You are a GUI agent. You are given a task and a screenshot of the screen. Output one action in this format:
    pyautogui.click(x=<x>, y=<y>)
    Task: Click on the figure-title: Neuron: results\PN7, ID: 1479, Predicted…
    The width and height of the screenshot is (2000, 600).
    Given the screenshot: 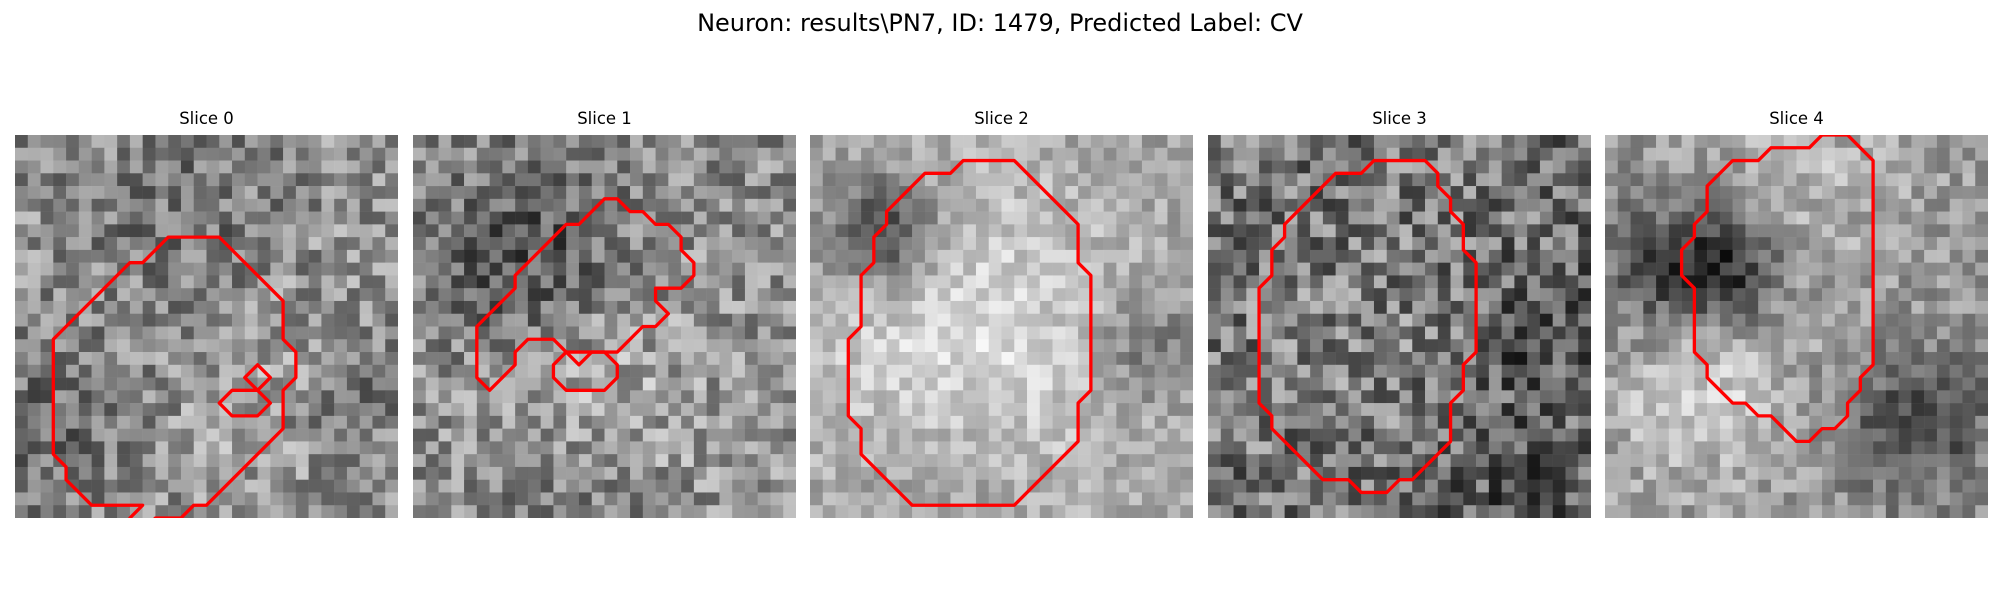 What is the action you would take?
    pyautogui.click(x=1000, y=23)
    